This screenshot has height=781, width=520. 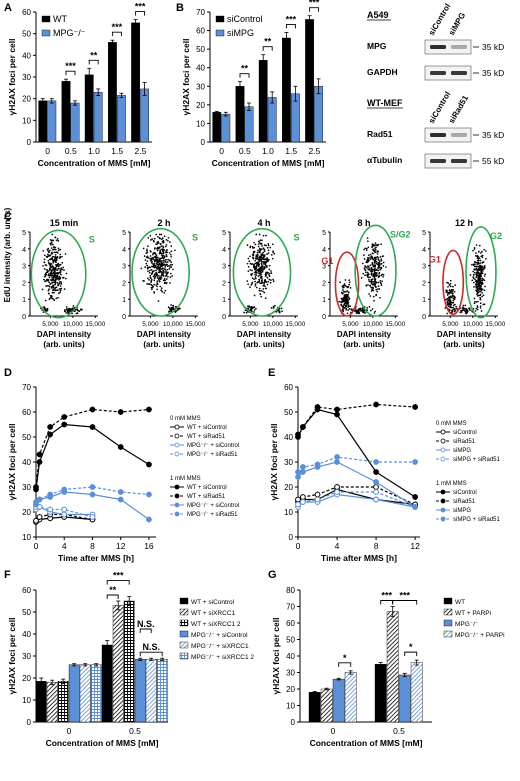 What do you see at coordinates (73, 324) in the screenshot?
I see `x-tick-label: 10,000` at bounding box center [73, 324].